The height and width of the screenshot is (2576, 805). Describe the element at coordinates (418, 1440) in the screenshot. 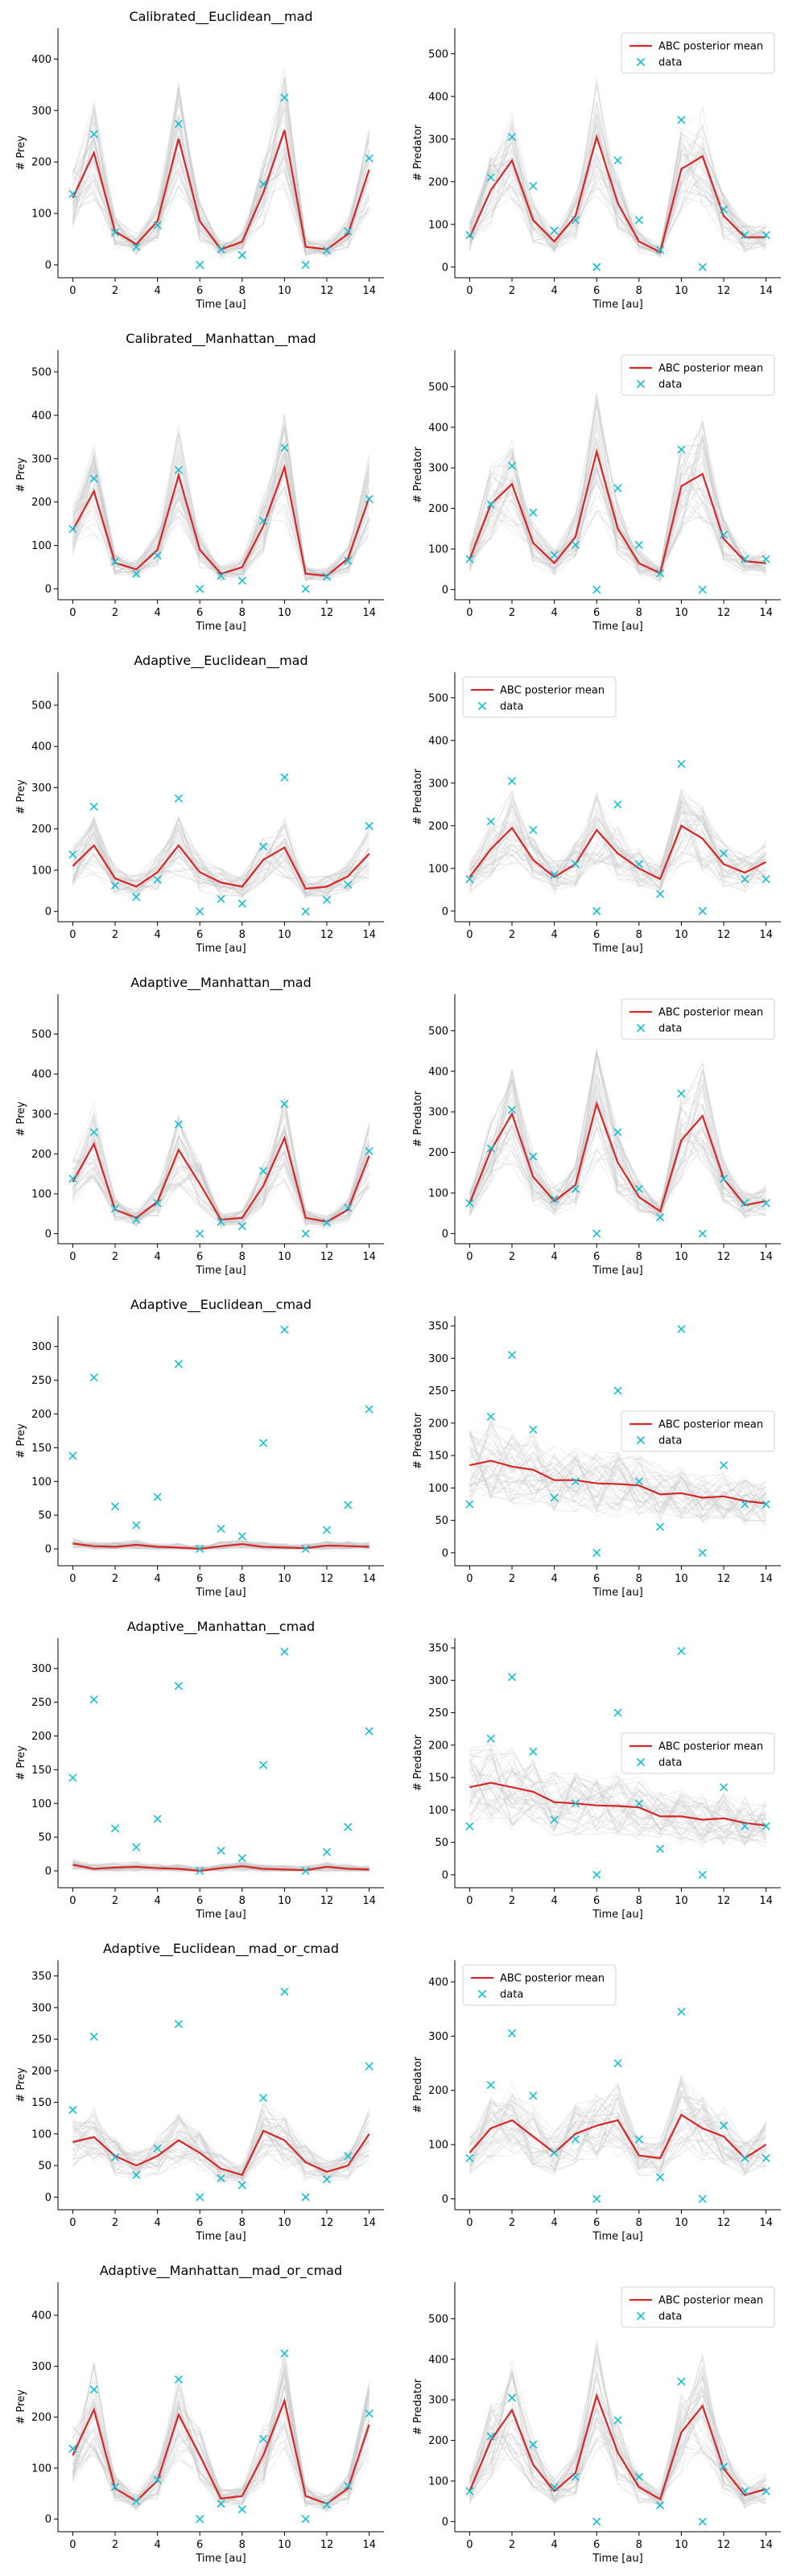

I see `y-axis-label: # Predator` at that location.